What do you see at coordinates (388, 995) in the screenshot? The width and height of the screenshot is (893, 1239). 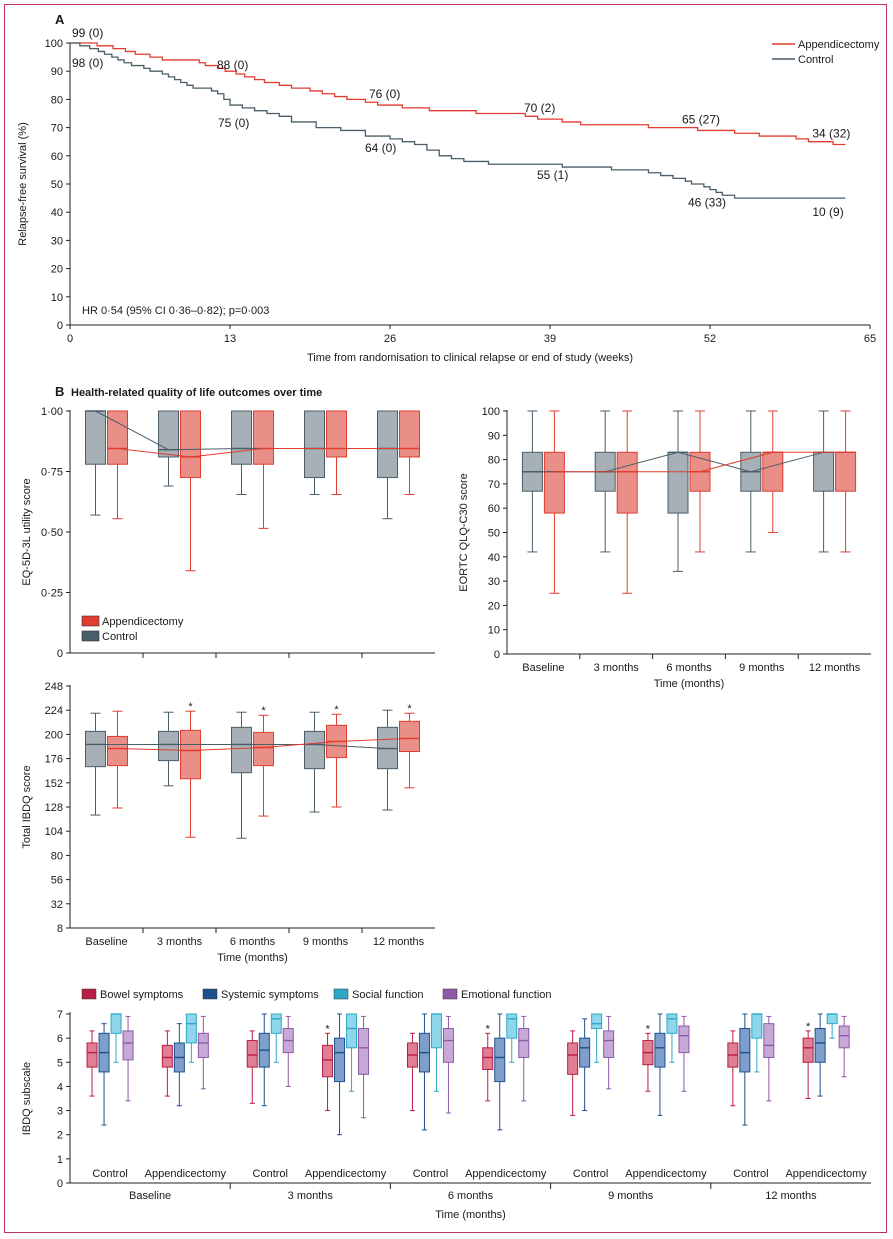 I see `panel-c-legend-label: Social function` at bounding box center [388, 995].